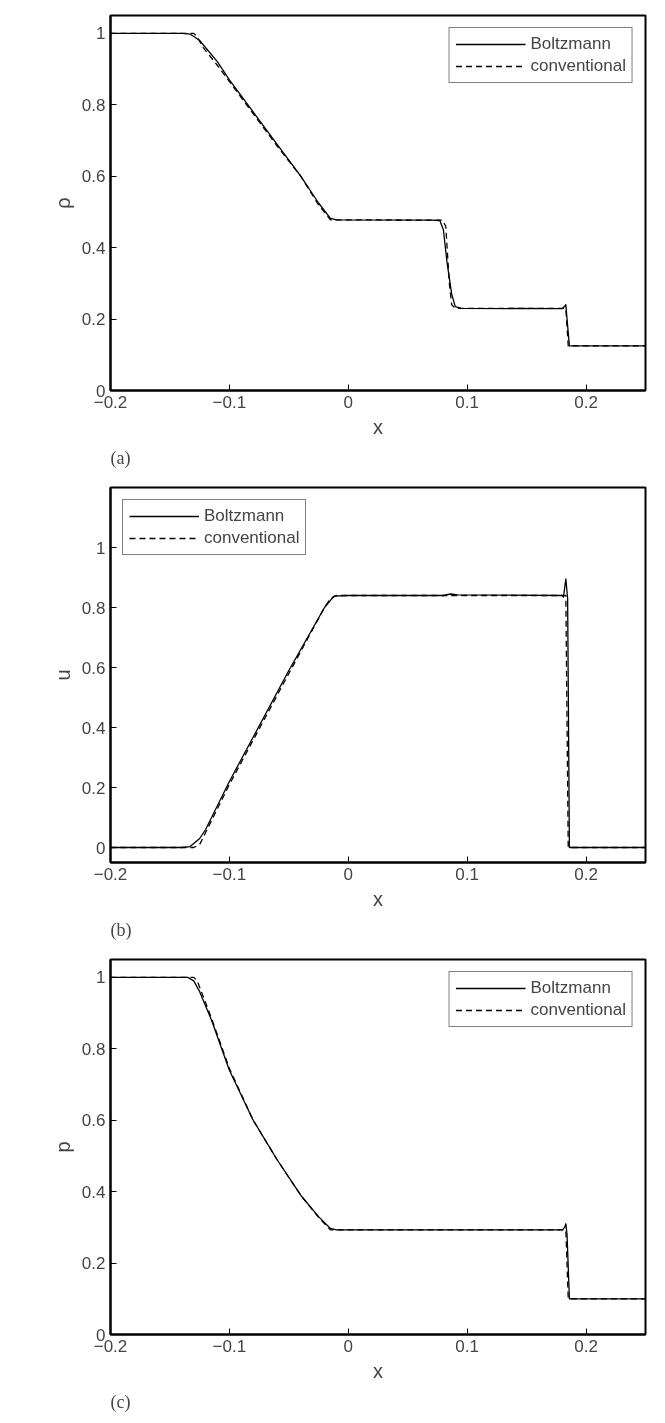 Image resolution: width=665 pixels, height=1423 pixels. Describe the element at coordinates (62, 1147) in the screenshot. I see `y-axis-title: p` at that location.